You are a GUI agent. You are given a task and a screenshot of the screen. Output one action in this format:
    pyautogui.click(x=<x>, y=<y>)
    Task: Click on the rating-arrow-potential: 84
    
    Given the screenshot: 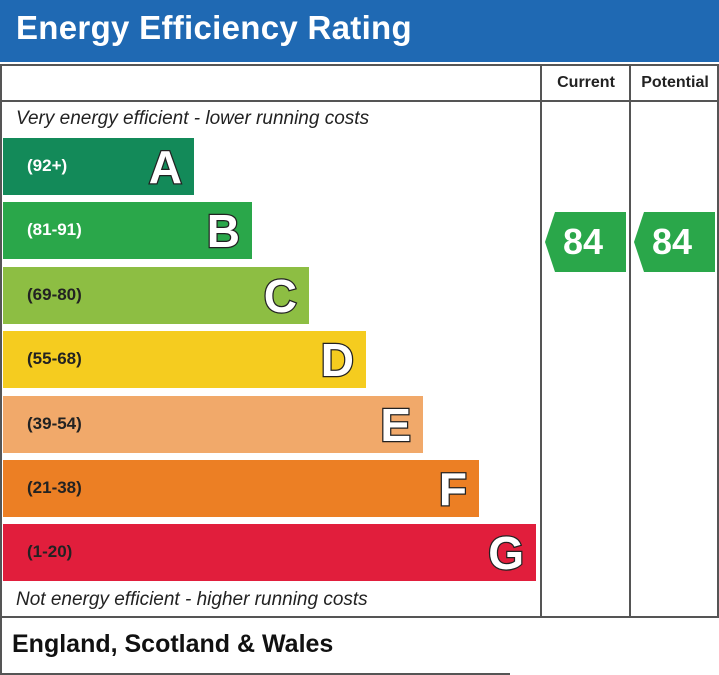 What is the action you would take?
    pyautogui.click(x=674, y=242)
    